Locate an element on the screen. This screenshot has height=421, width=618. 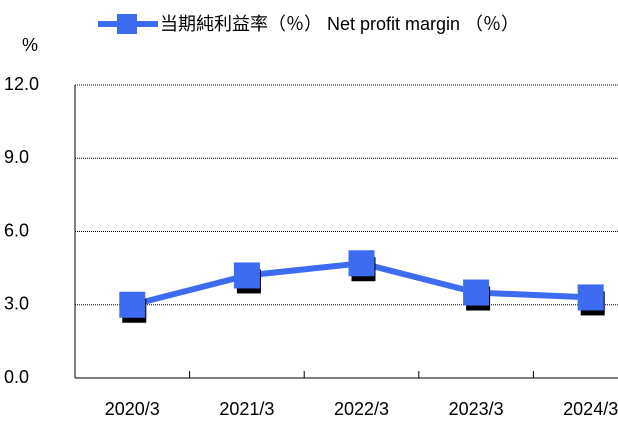
y-tick-label: 9.0 is located at coordinates (16, 157).